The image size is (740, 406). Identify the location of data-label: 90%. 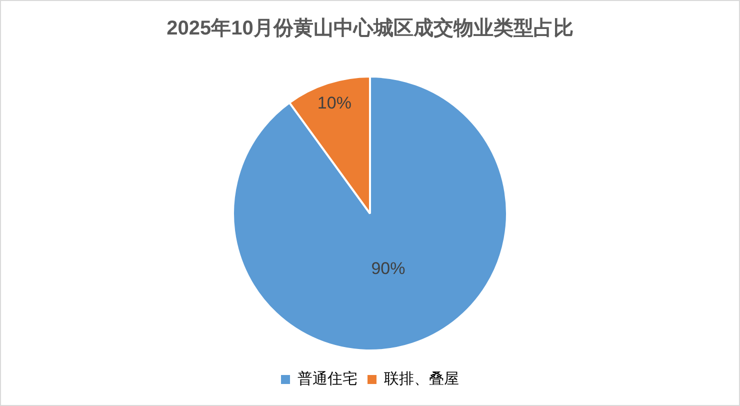
(388, 268).